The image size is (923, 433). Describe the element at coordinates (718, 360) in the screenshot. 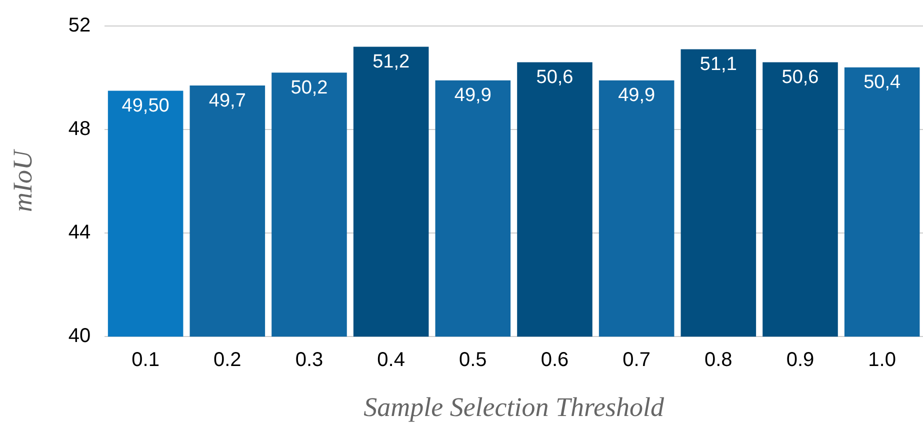

I see `x-tick-label: 0.8` at that location.